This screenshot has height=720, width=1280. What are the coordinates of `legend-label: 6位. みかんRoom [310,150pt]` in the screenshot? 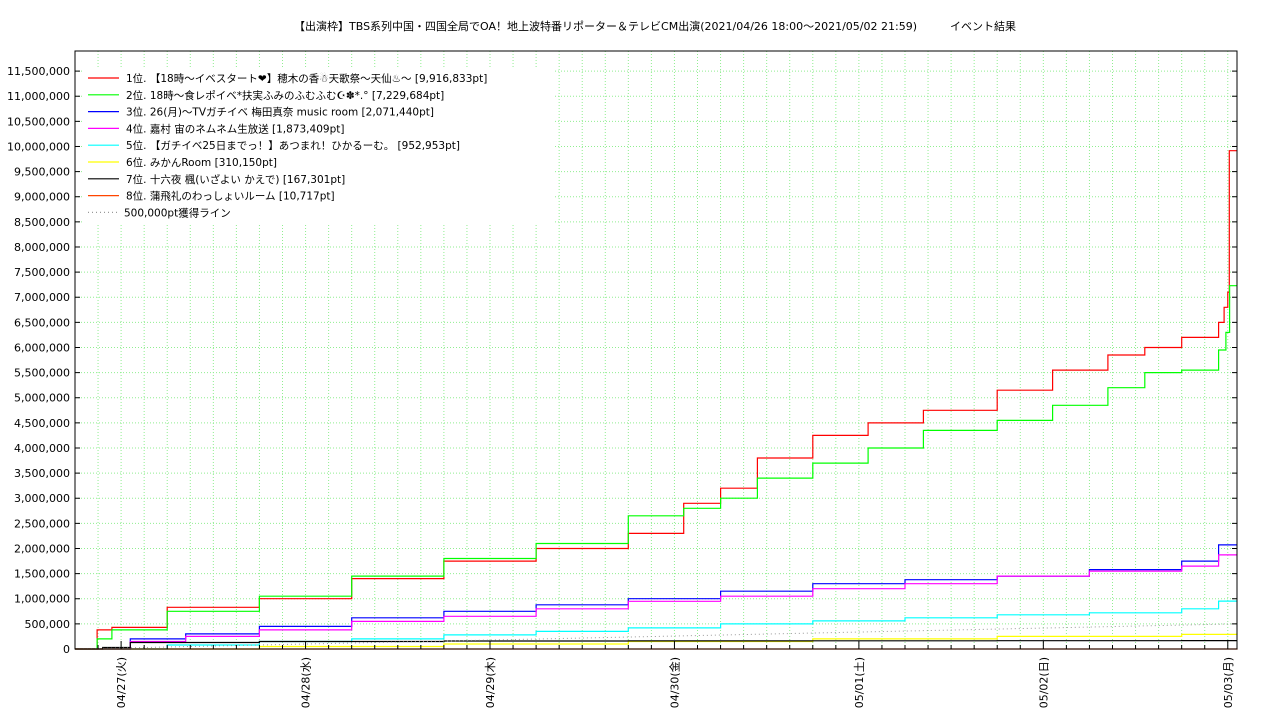 It's located at (201, 162).